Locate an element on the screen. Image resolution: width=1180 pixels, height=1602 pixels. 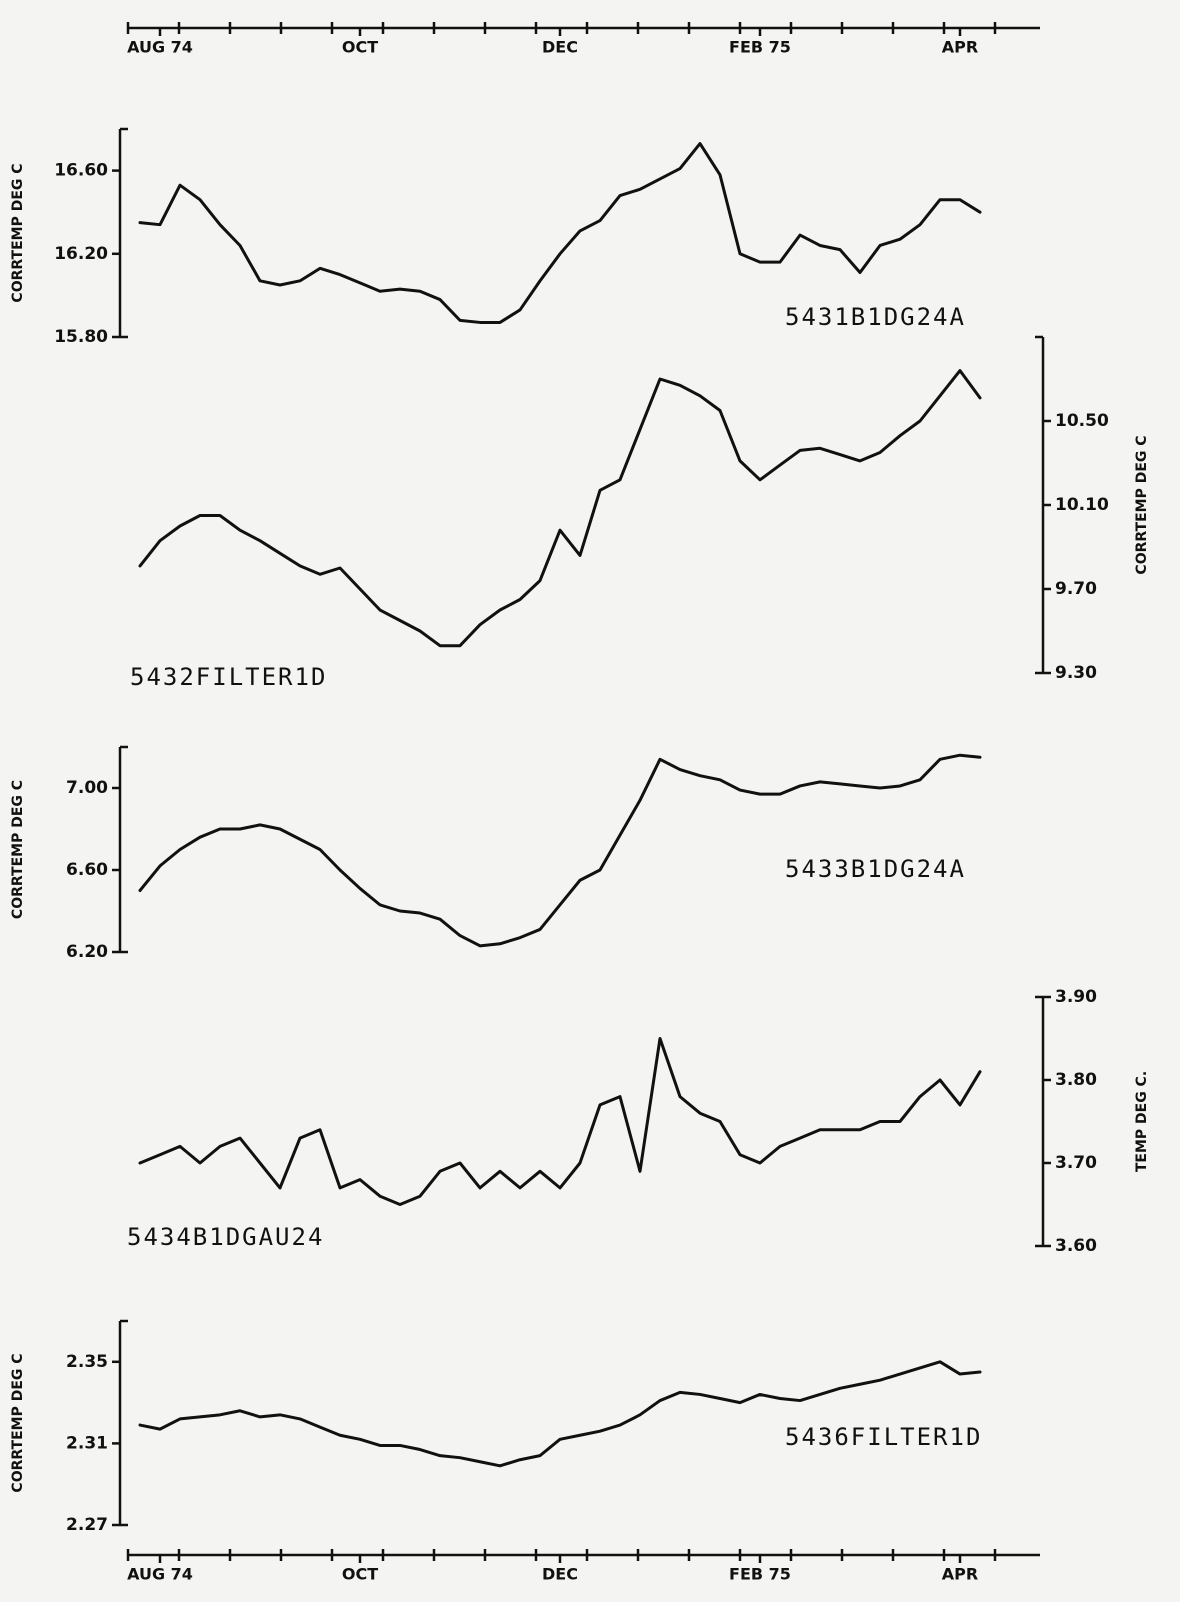
y-tick-label: 3.80 is located at coordinates (1076, 1080).